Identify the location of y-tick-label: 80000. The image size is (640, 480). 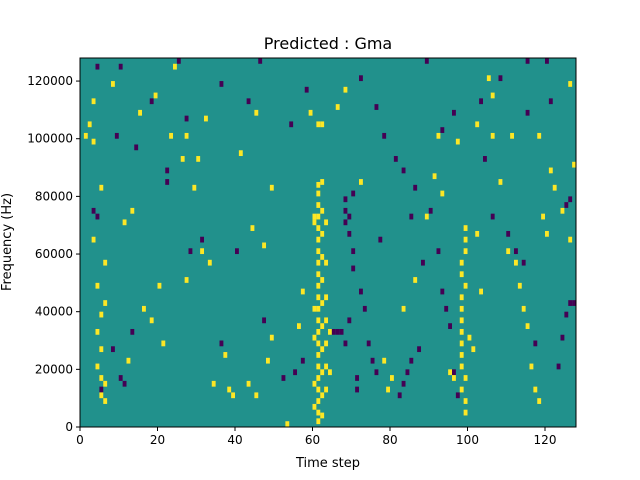
(54, 196).